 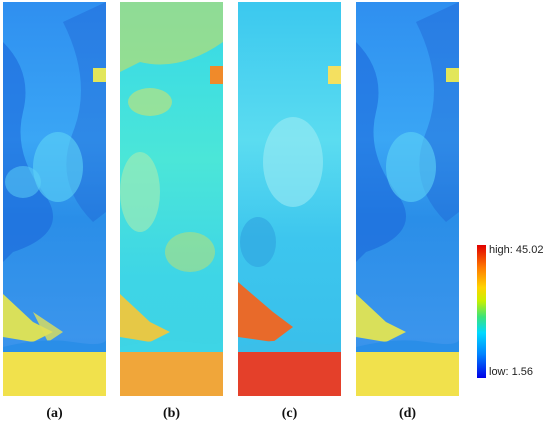 What do you see at coordinates (171, 413) in the screenshot?
I see `panel-b-caption: (b)` at bounding box center [171, 413].